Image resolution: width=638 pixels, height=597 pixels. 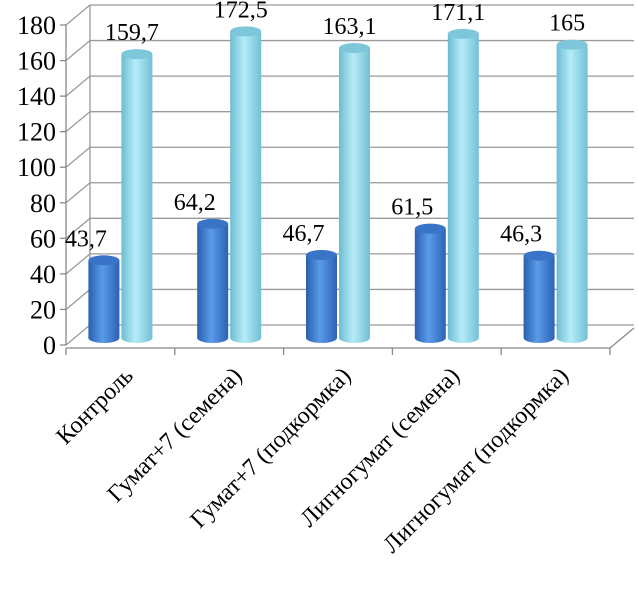 What do you see at coordinates (49, 345) in the screenshot?
I see `y-tick-label: 0` at bounding box center [49, 345].